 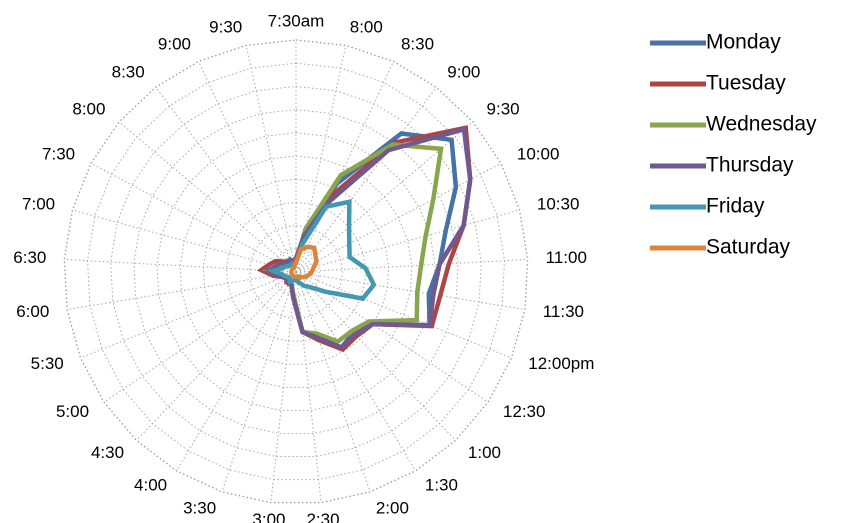 What do you see at coordinates (268, 516) in the screenshot?
I see `category-label: 3:00` at bounding box center [268, 516].